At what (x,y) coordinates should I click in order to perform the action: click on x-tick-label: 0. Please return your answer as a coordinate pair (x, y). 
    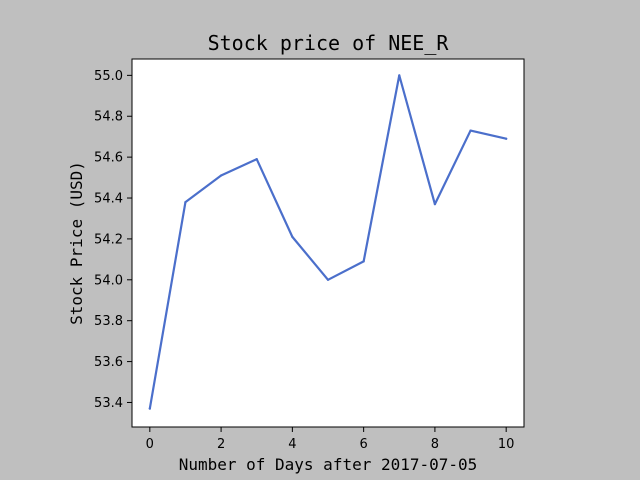
    Looking at the image, I should click on (150, 444).